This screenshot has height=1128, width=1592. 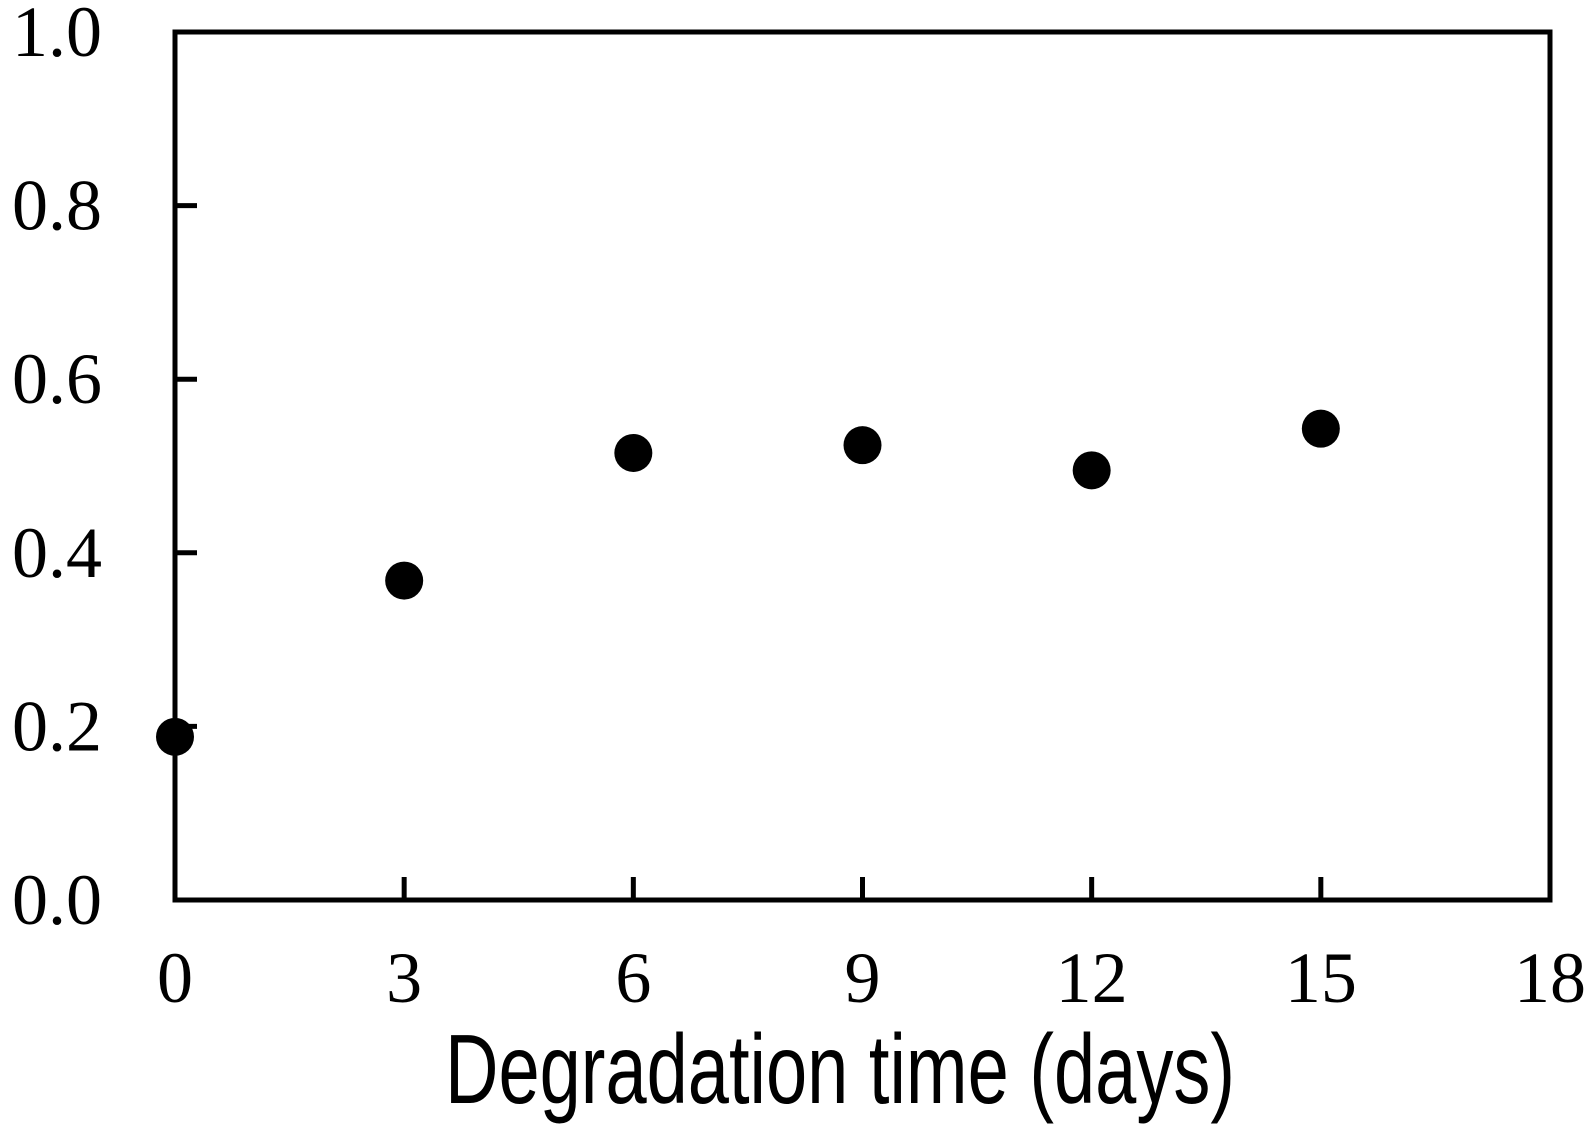 What do you see at coordinates (1550, 978) in the screenshot?
I see `x-tick-label: 18` at bounding box center [1550, 978].